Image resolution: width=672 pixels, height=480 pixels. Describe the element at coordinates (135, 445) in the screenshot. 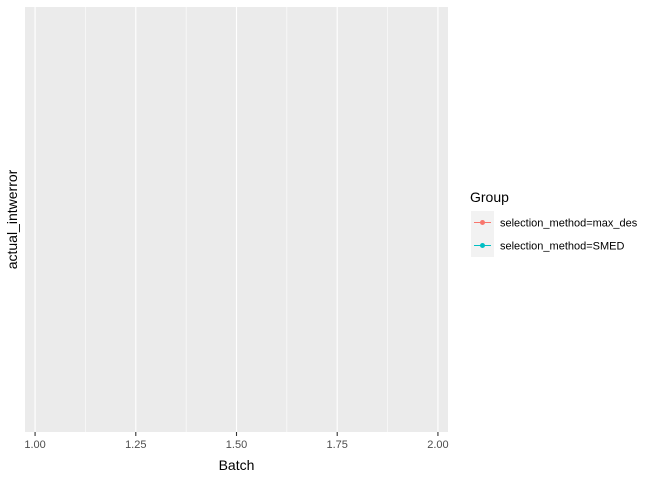

I see `x-tick-label: 1.25` at that location.